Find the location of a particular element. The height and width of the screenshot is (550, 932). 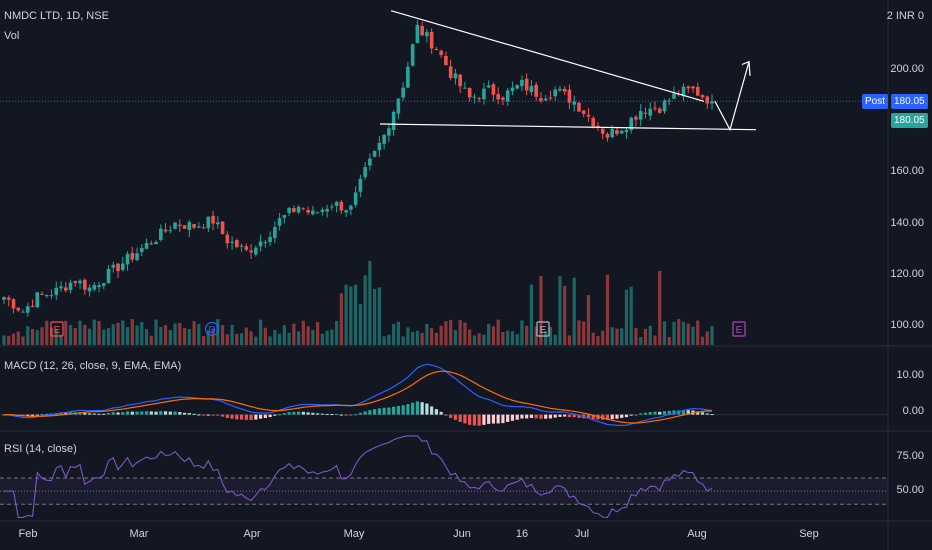

price-tick: 200.00 is located at coordinates (907, 69).